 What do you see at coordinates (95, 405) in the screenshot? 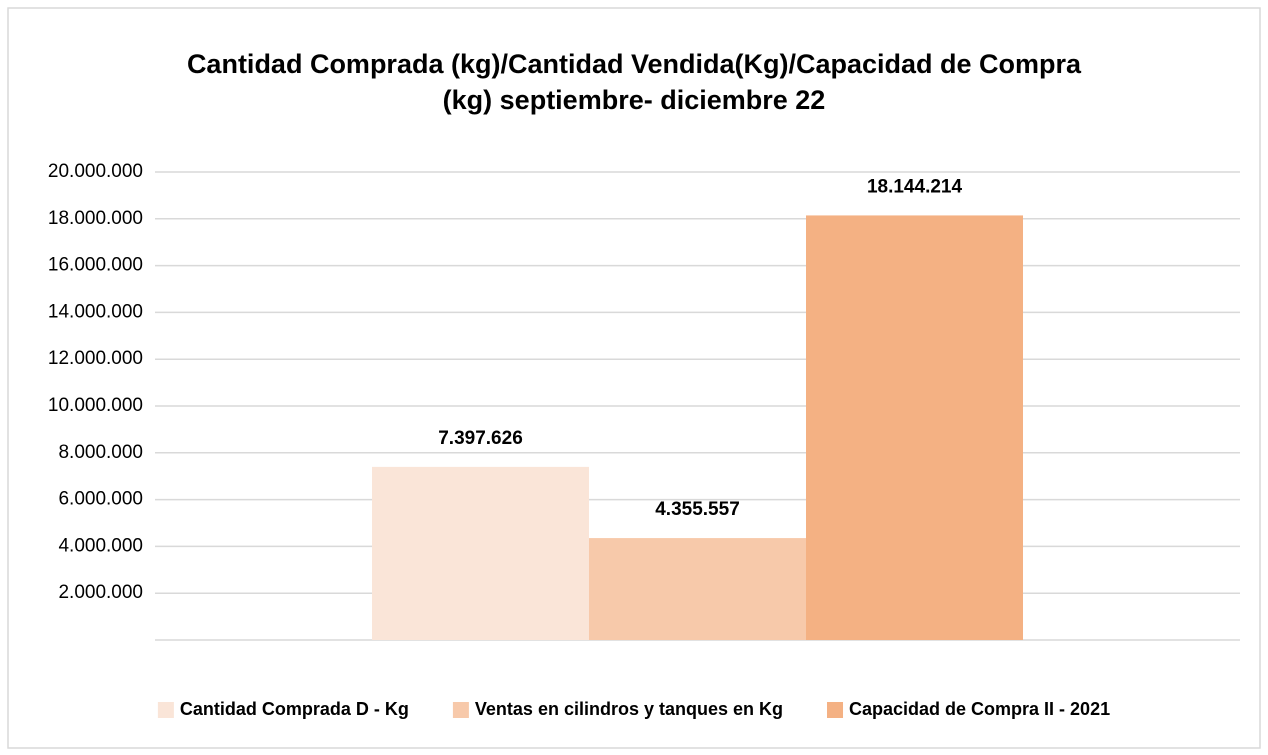
I see `y-tick-label: 10.000.000` at bounding box center [95, 405].